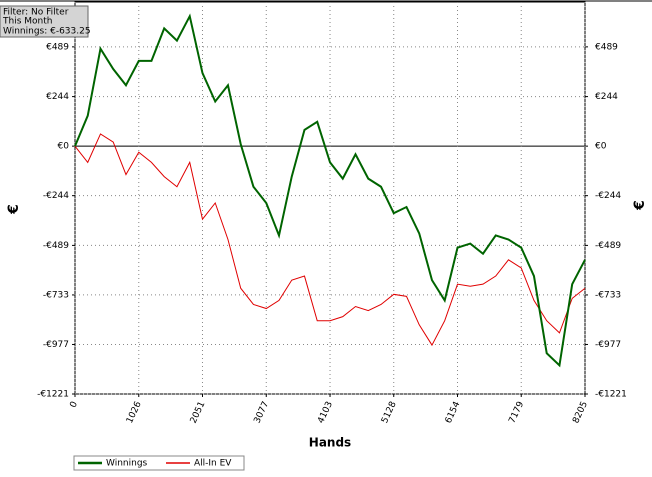 The image size is (652, 477). What do you see at coordinates (606, 97) in the screenshot?
I see `y-tick-label-right: €244` at bounding box center [606, 97].